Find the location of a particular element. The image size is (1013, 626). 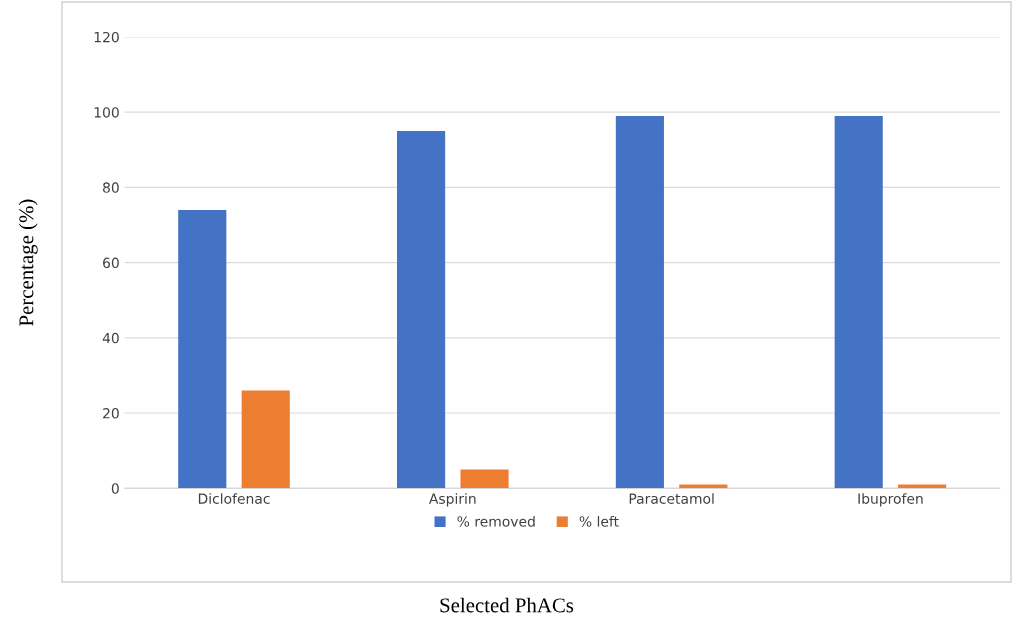

y-tick-label: 100 is located at coordinates (106, 112).